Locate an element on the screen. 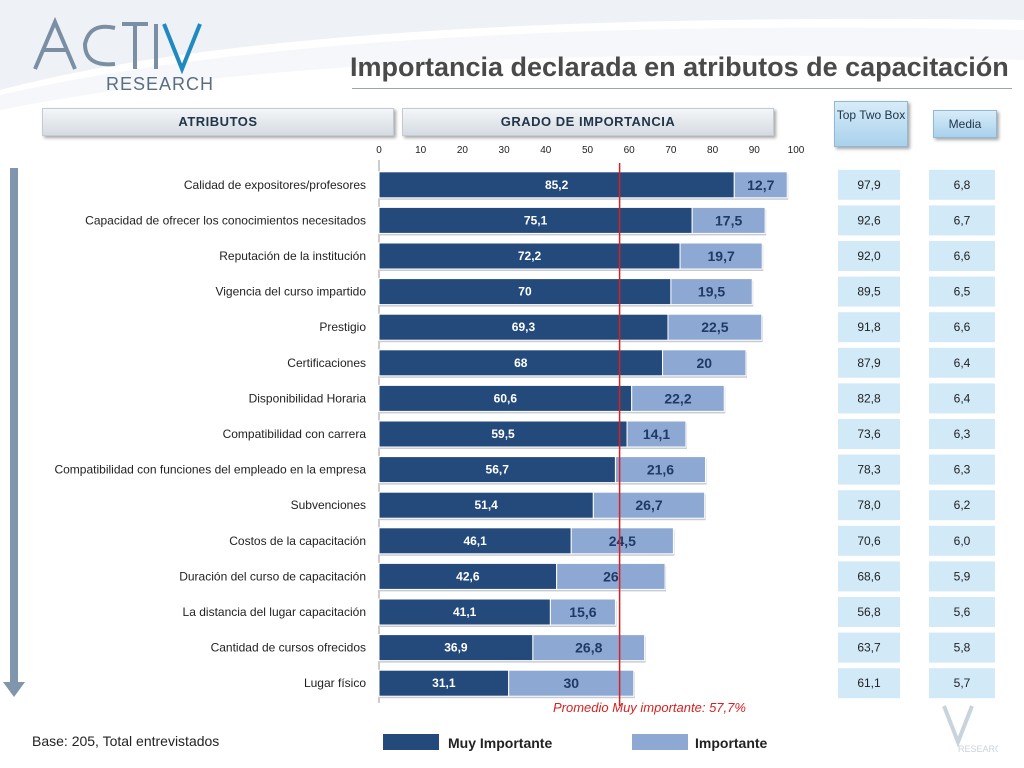  category-label: Certificaciones is located at coordinates (326, 363).